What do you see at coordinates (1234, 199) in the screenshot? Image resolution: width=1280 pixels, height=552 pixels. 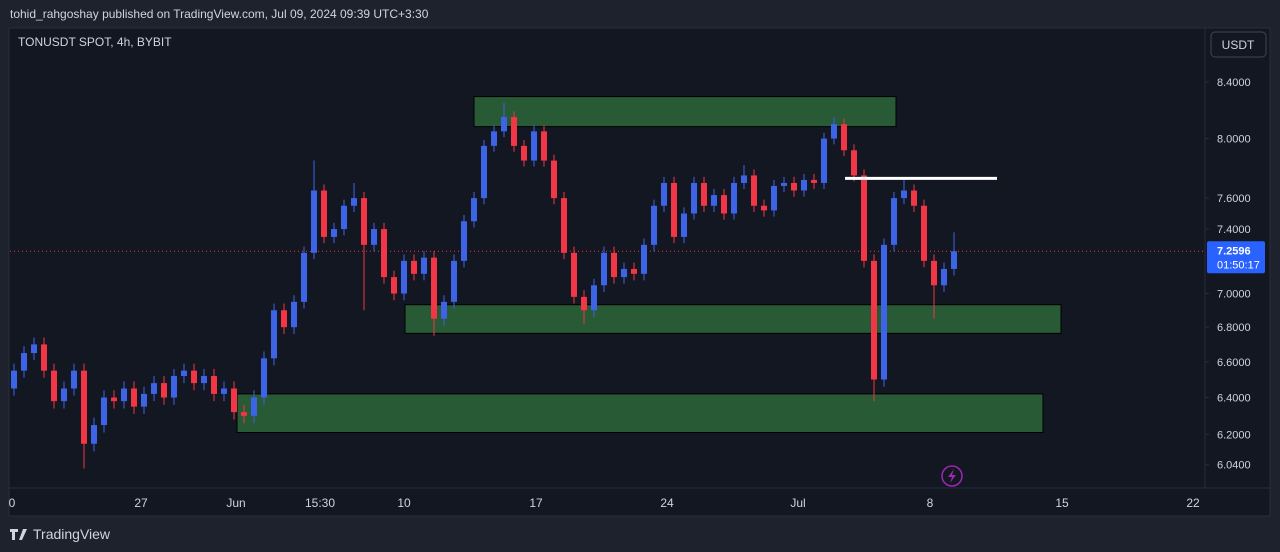 I see `y-tick-label: 7.6000` at bounding box center [1234, 199].